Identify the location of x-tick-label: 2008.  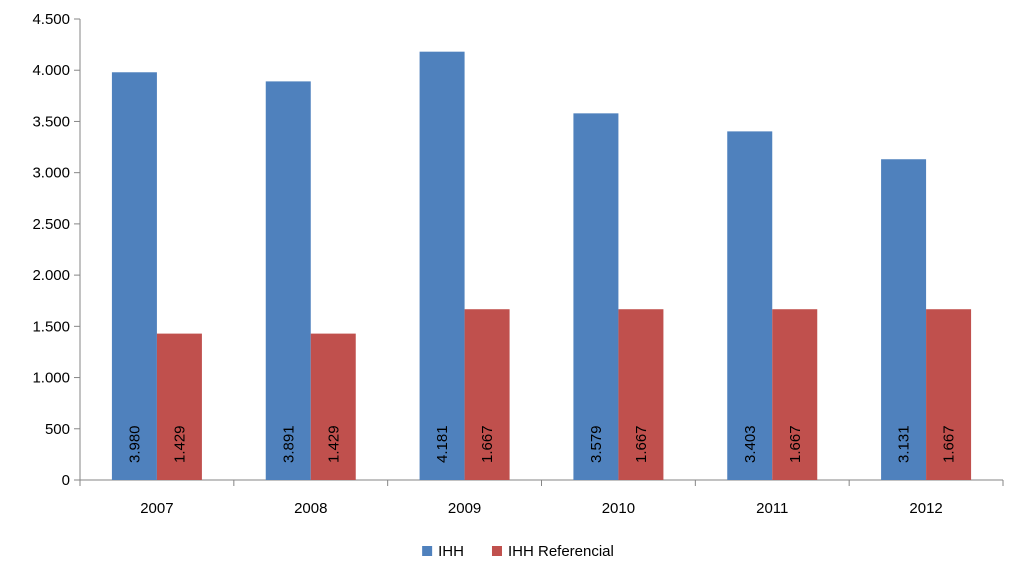
(310, 508).